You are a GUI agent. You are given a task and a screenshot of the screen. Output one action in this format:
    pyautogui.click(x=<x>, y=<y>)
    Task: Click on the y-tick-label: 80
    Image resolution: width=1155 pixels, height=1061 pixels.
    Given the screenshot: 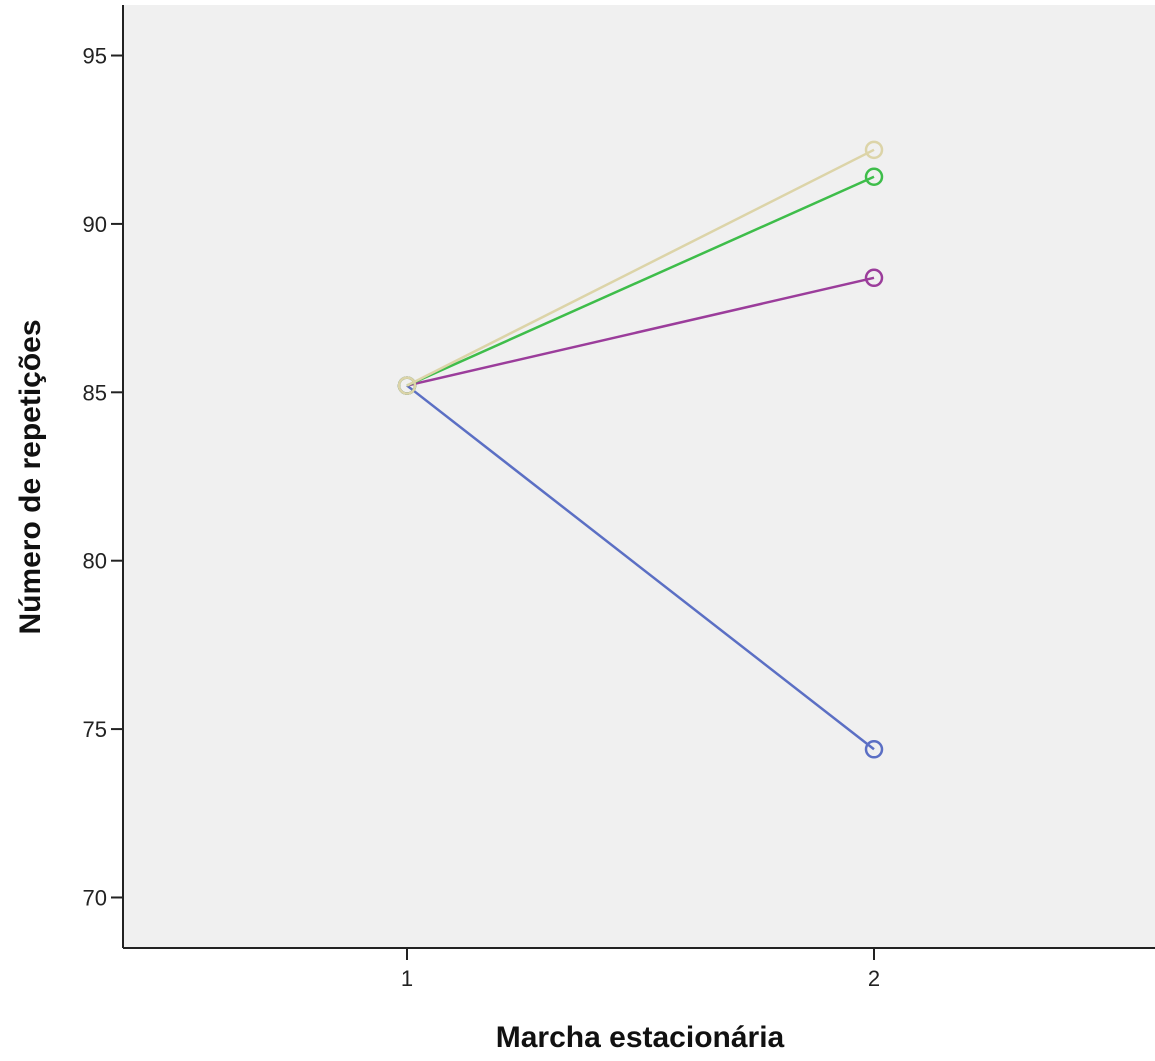 What is the action you would take?
    pyautogui.click(x=95, y=561)
    